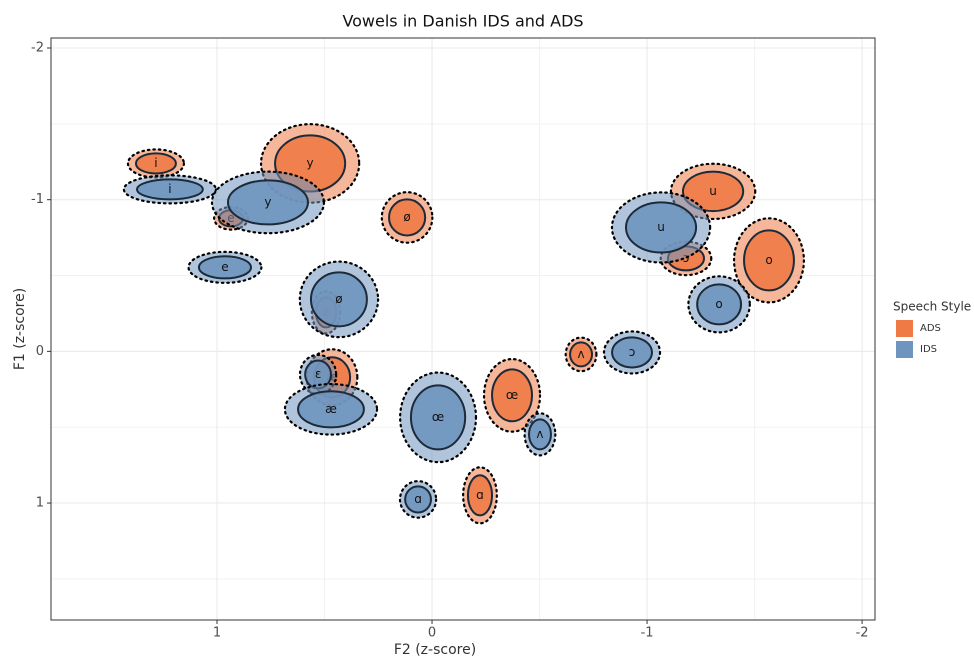  What do you see at coordinates (647, 633) in the screenshot?
I see `x-tick-label: -1` at bounding box center [647, 633].